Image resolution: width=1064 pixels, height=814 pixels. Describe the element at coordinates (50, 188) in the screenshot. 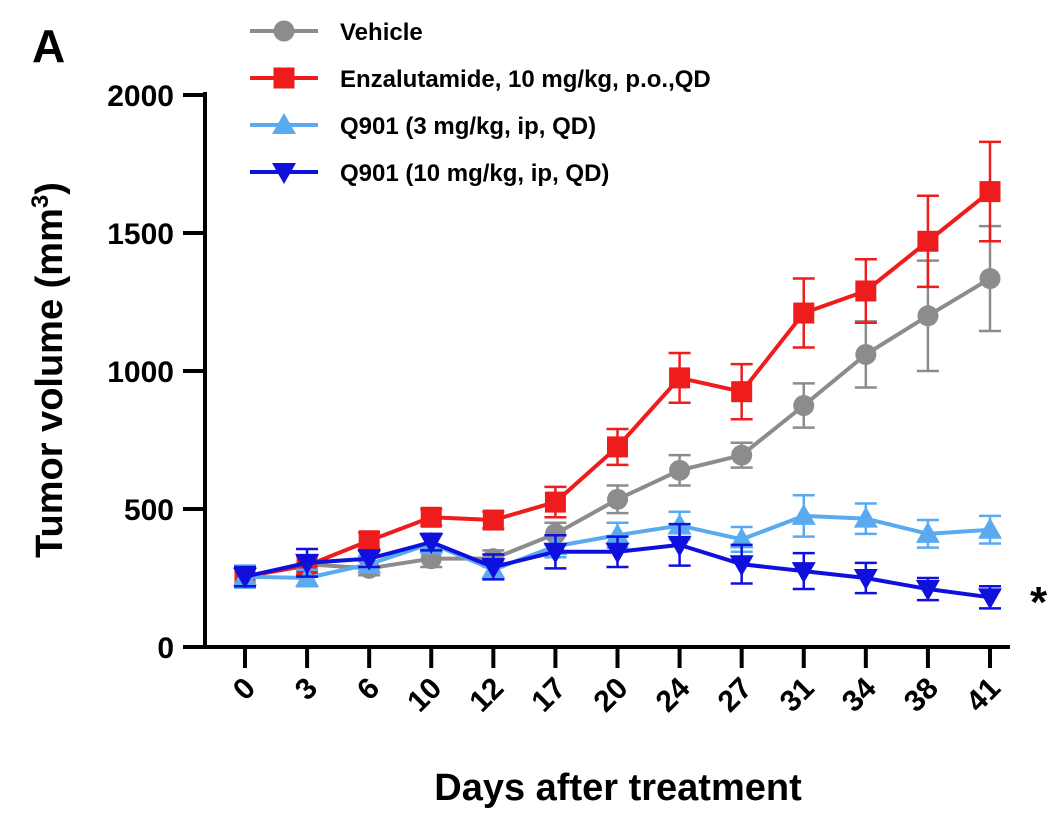

I see `y-axis-title-suffix: )` at that location.